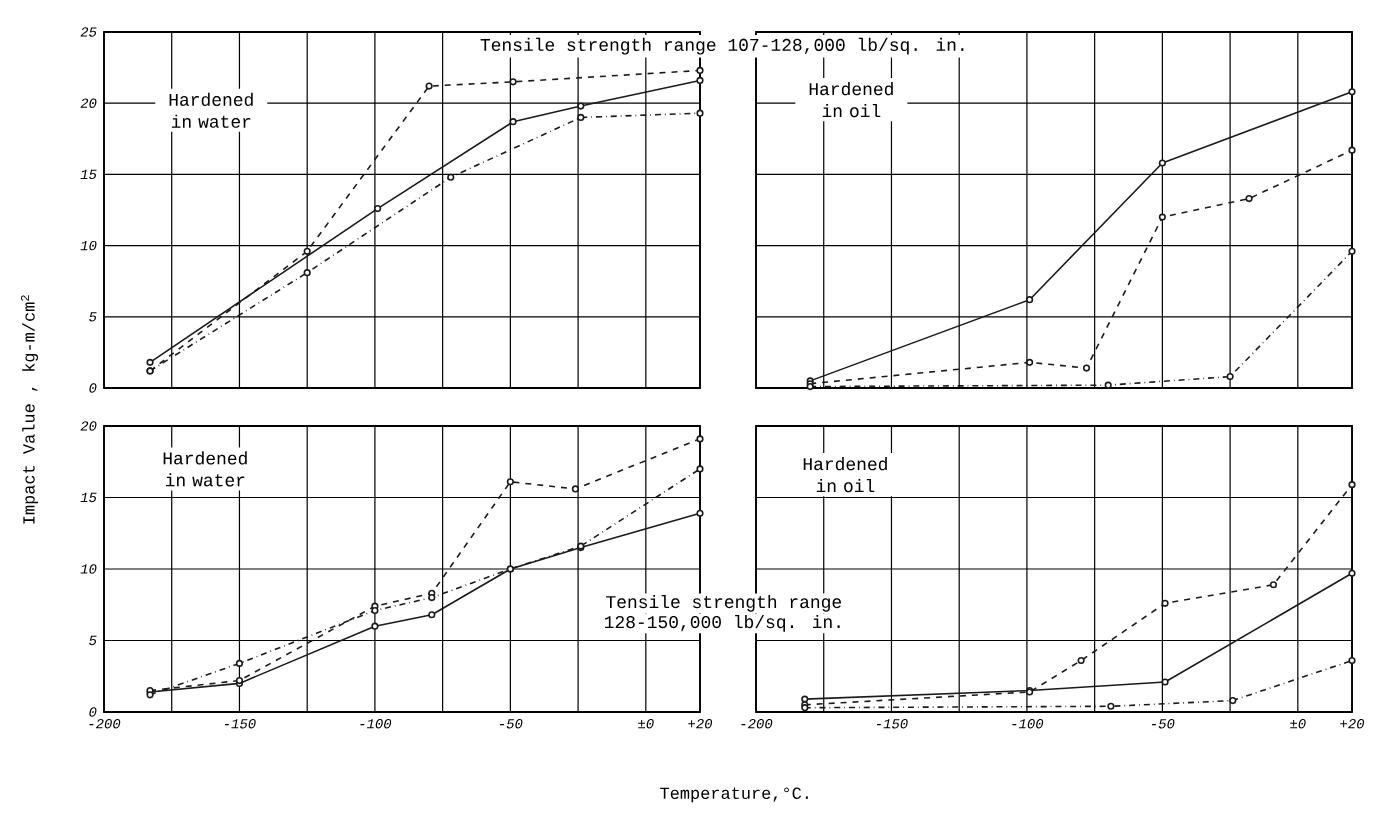 Image resolution: width=1378 pixels, height=822 pixels. I want to click on annotation: Tensile strength range, so click(724, 603).